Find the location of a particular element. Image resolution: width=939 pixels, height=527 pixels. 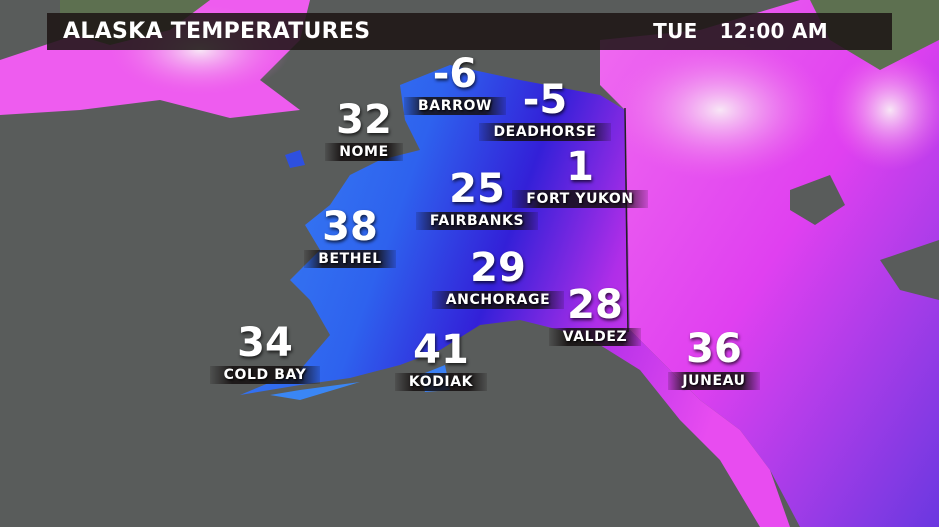

city-name: KODIAK is located at coordinates (441, 382).